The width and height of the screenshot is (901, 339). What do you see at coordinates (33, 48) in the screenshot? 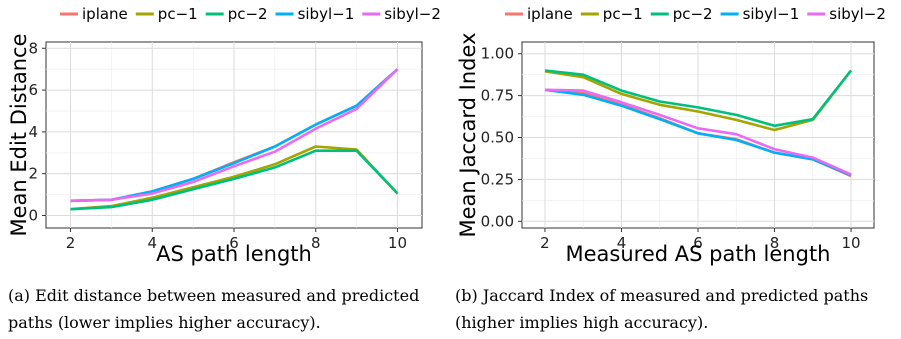
I see `y-tick-label: 8` at bounding box center [33, 48].